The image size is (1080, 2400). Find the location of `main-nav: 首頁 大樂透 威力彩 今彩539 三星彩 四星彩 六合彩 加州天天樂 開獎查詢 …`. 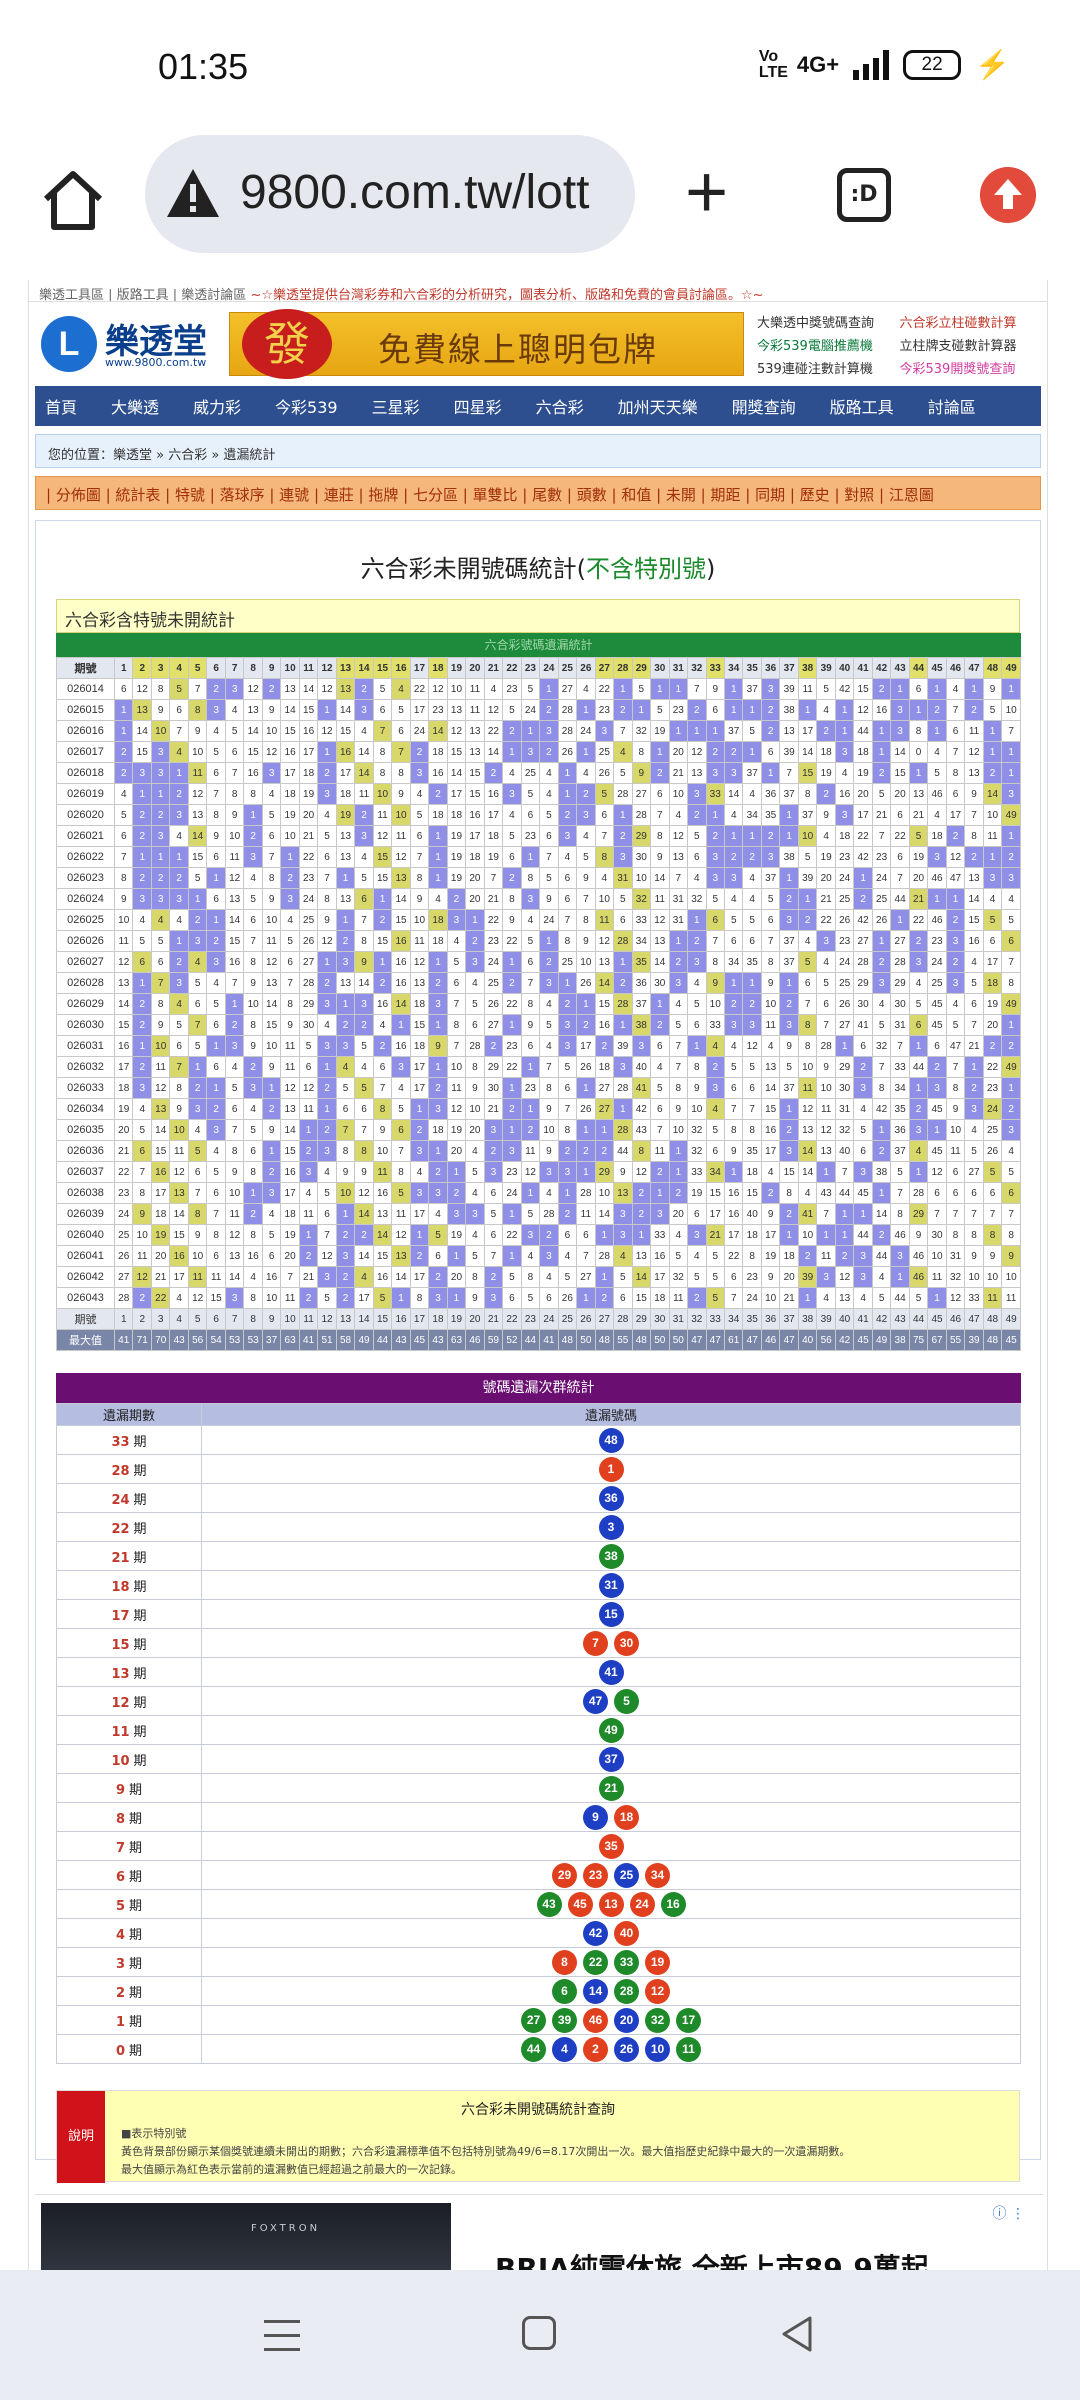

main-nav: 首頁 大樂透 威力彩 今彩539 三星彩 四星彩 六合彩 加州天天樂 開獎查詢 … is located at coordinates (538, 406).